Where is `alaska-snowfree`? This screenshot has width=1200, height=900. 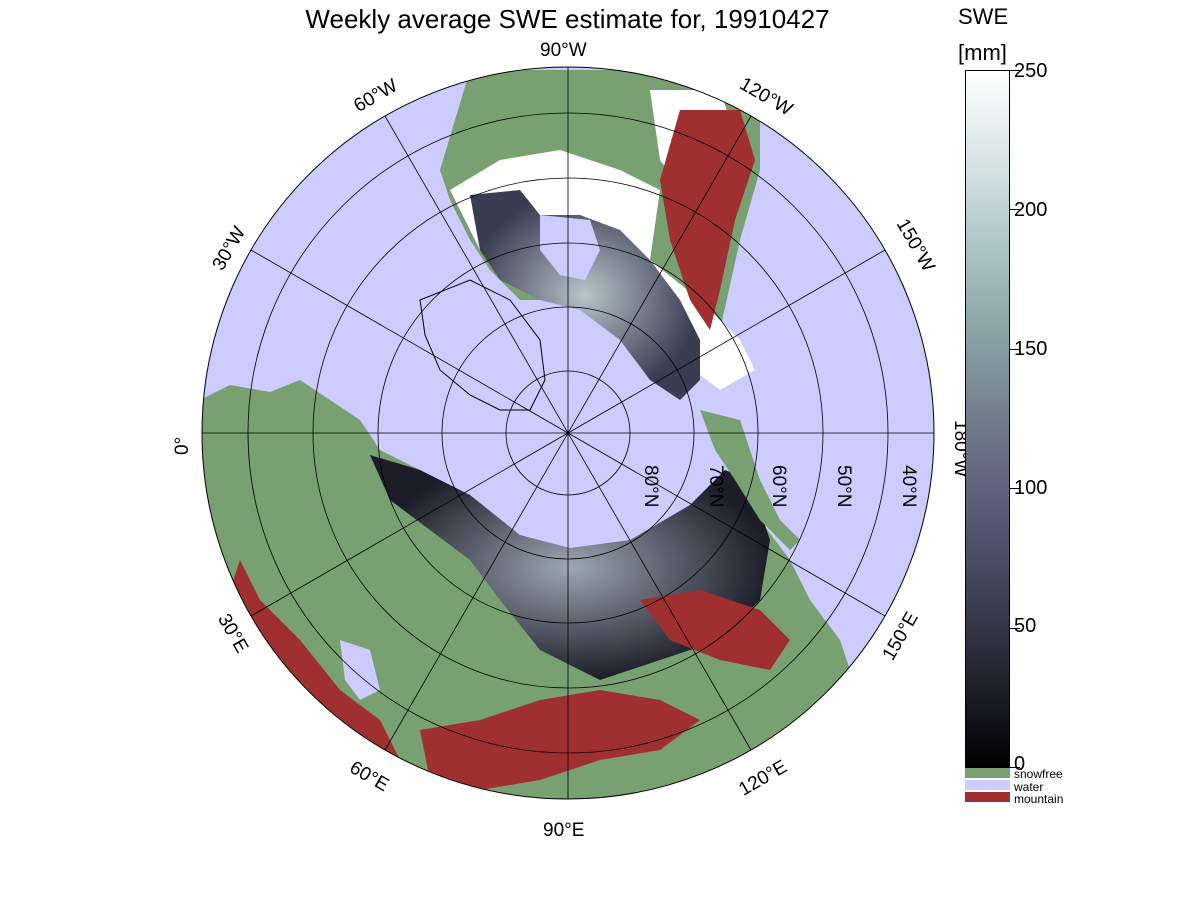 alaska-snowfree is located at coordinates (750, 480).